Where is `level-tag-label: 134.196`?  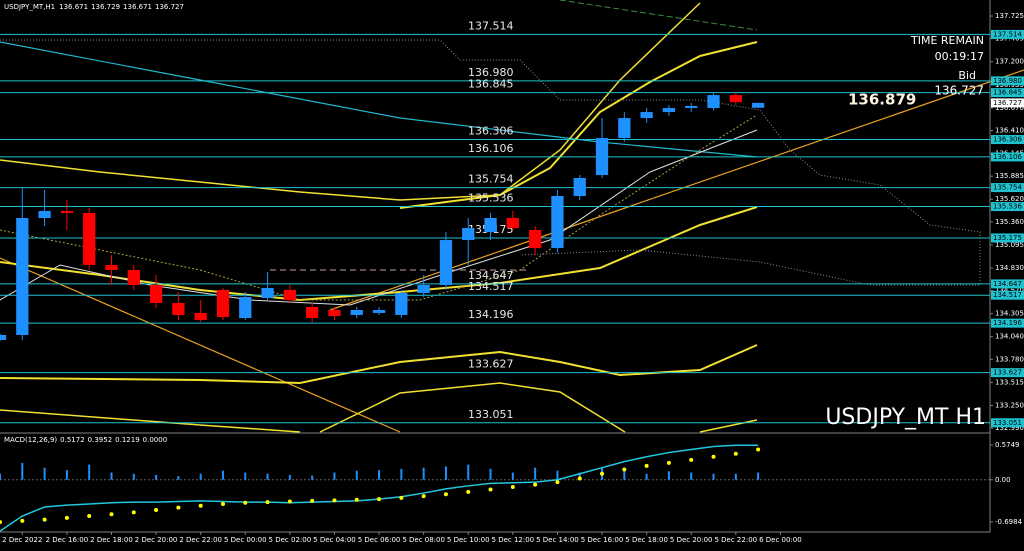
level-tag-label: 134.196 is located at coordinates (1007, 323).